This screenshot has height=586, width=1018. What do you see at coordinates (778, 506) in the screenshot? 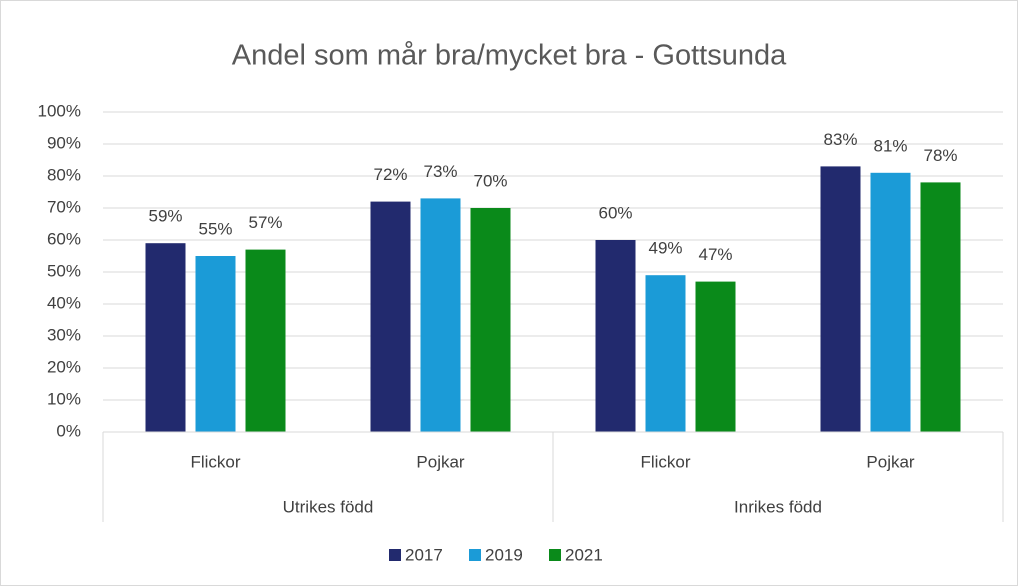
I see `group-label: Inrikes född` at bounding box center [778, 506].